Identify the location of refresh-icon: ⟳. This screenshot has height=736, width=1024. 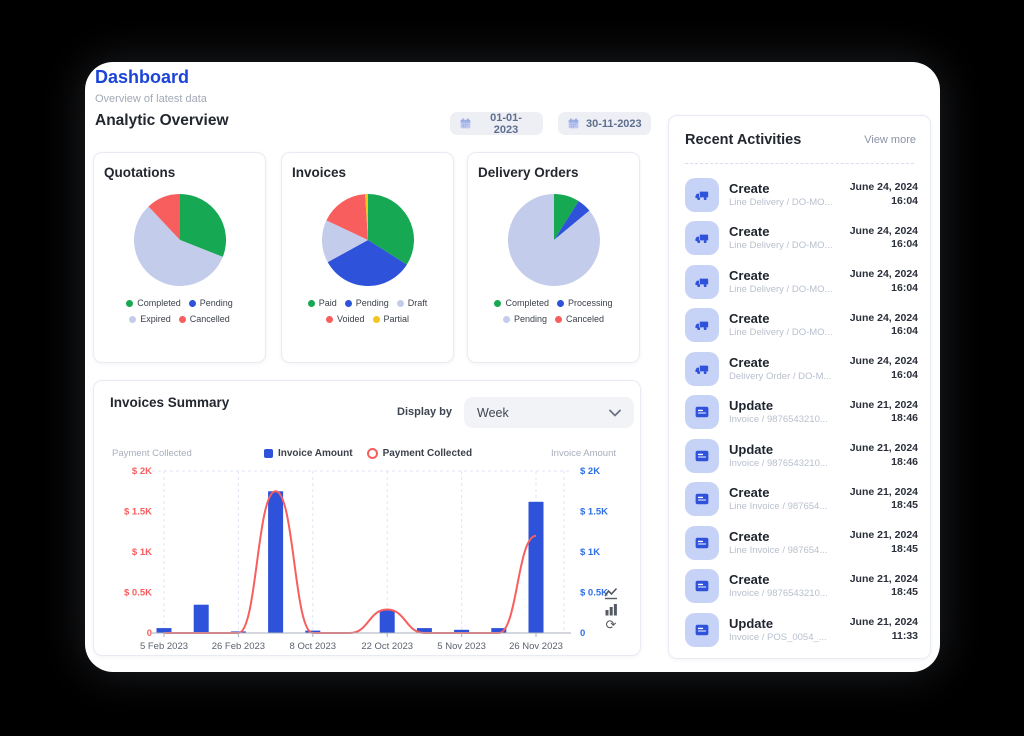
(611, 624).